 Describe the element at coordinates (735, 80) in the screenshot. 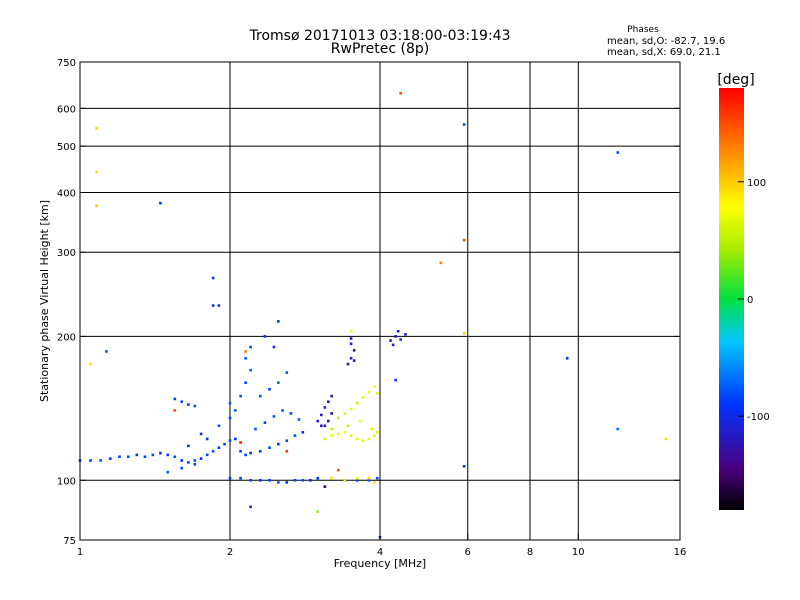

I see `colorbar-label: [deg]` at that location.